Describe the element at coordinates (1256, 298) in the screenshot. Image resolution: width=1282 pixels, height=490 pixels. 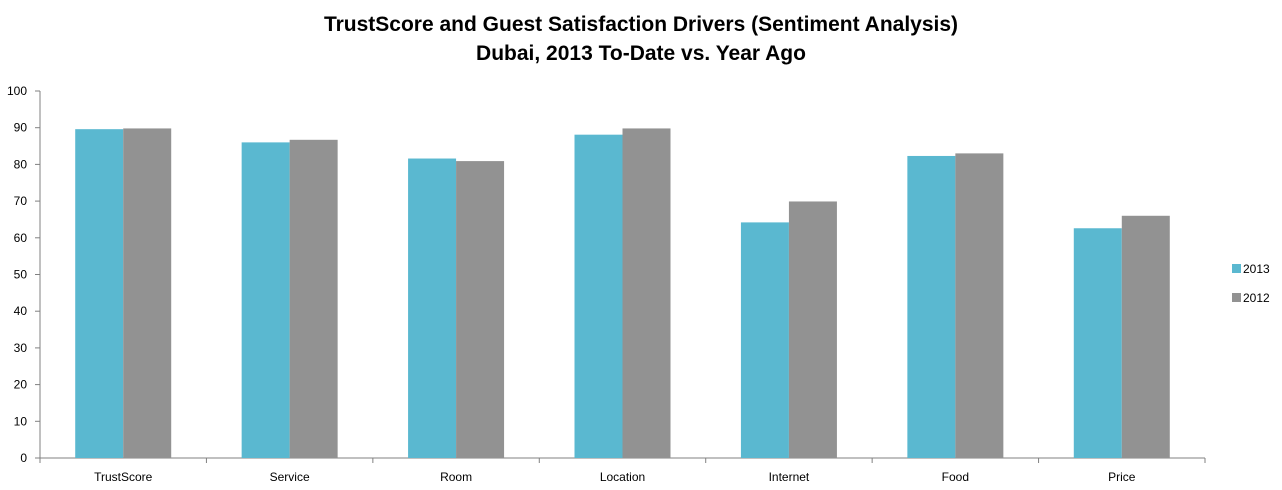
I see `legend-label: 2012` at that location.